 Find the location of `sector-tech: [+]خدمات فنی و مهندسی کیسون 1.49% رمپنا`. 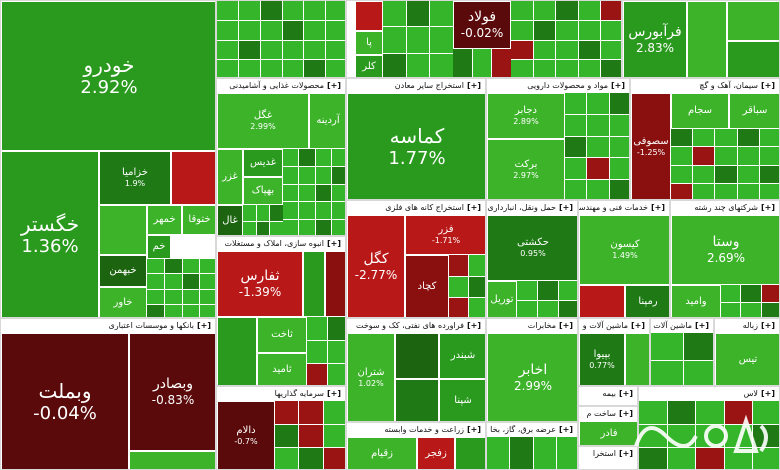

sector-tech: [+]خدمات فنی و مهندسی کیسون 1.49% رمپنا is located at coordinates (624, 259).